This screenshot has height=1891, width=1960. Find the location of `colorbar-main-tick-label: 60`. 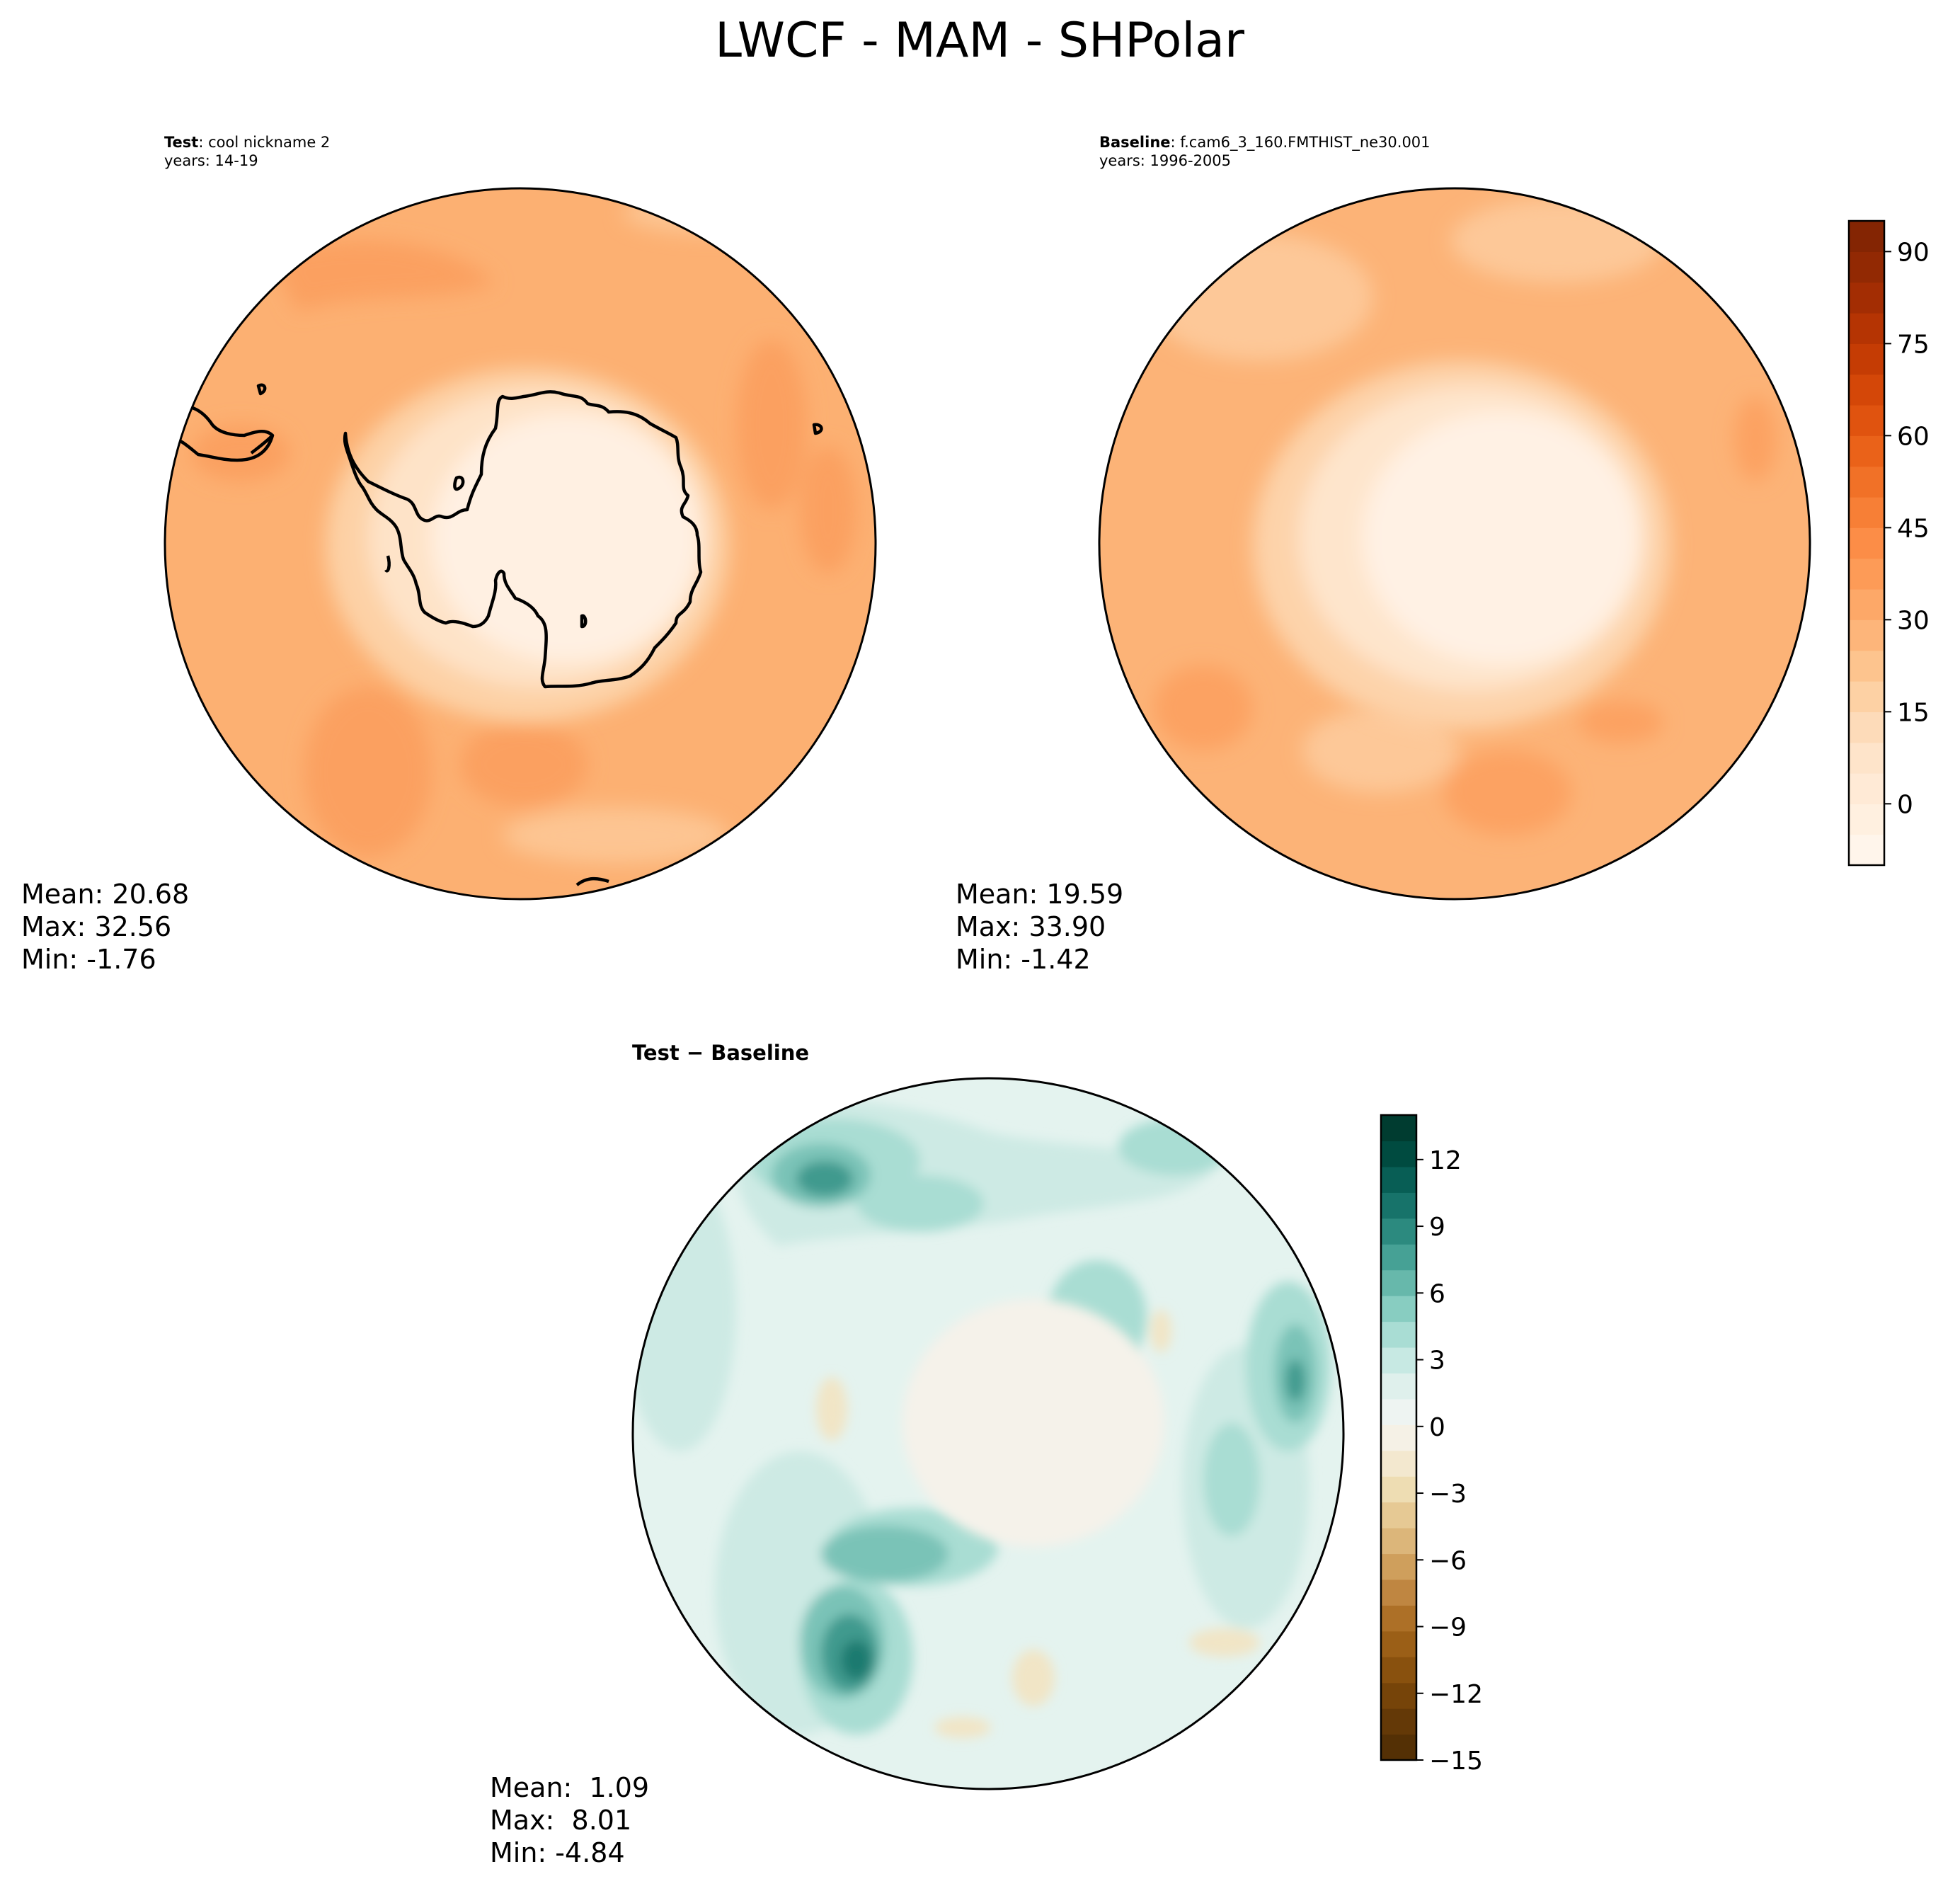

colorbar-main-tick-label: 60 is located at coordinates (1913, 436).